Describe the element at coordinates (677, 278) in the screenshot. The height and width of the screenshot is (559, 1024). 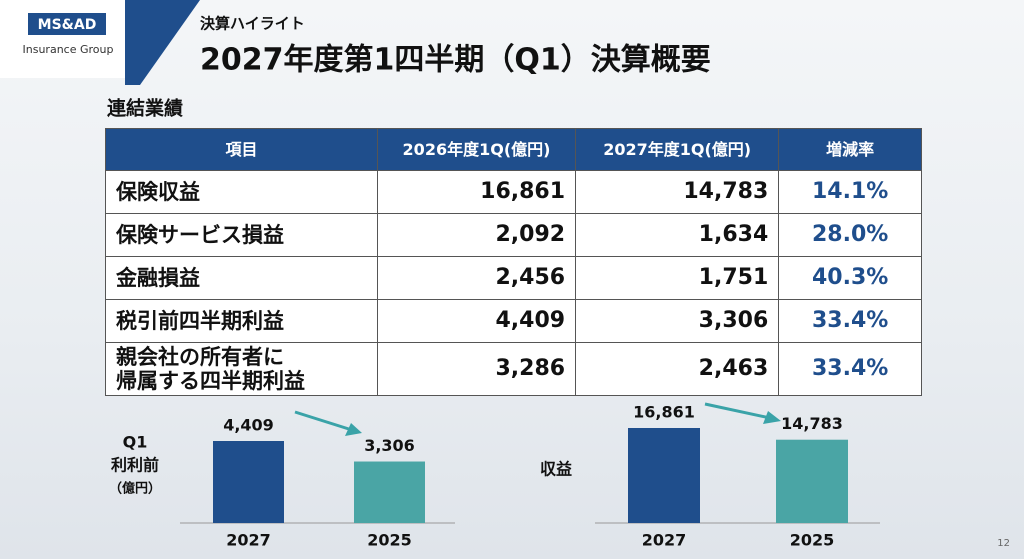
I see `value-cell: 1,751` at that location.